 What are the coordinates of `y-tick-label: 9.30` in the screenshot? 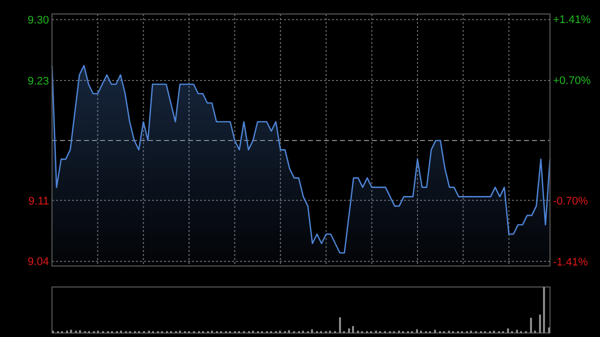 It's located at (38, 20).